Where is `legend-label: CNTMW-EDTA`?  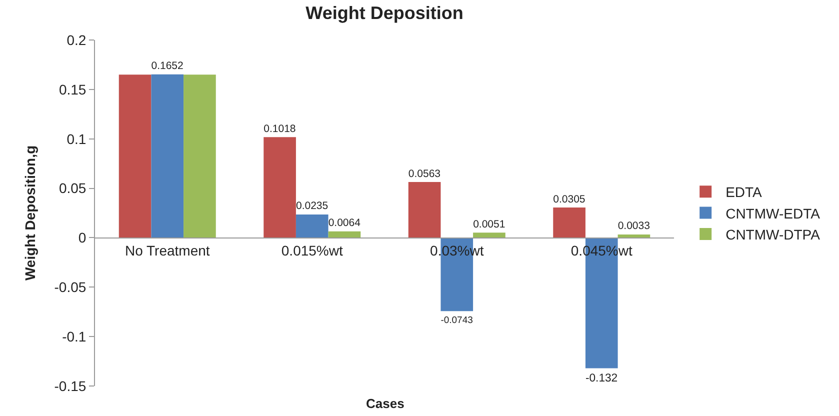
legend-label: CNTMW-EDTA is located at coordinates (773, 213).